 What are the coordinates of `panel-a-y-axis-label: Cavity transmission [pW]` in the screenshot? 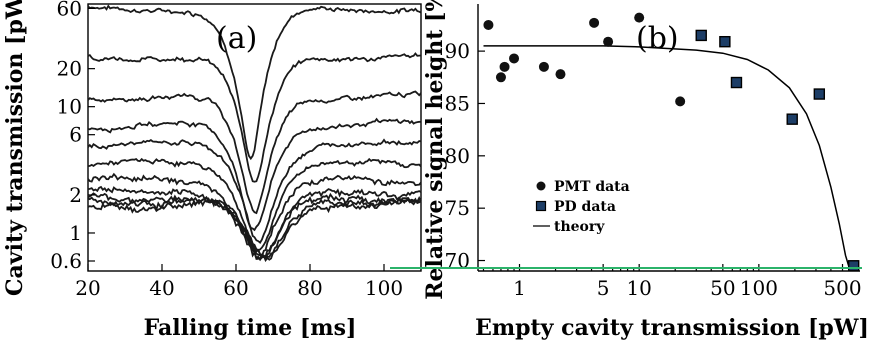 It's located at (15, 148).